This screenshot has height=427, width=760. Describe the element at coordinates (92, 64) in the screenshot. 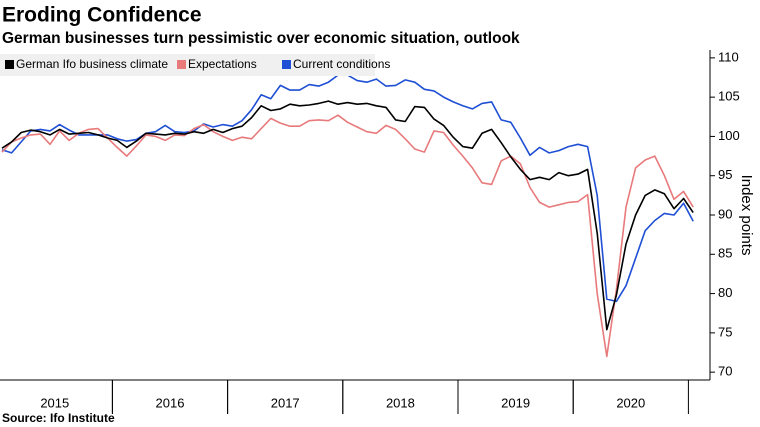

I see `legend-label: German Ifo business climate` at that location.